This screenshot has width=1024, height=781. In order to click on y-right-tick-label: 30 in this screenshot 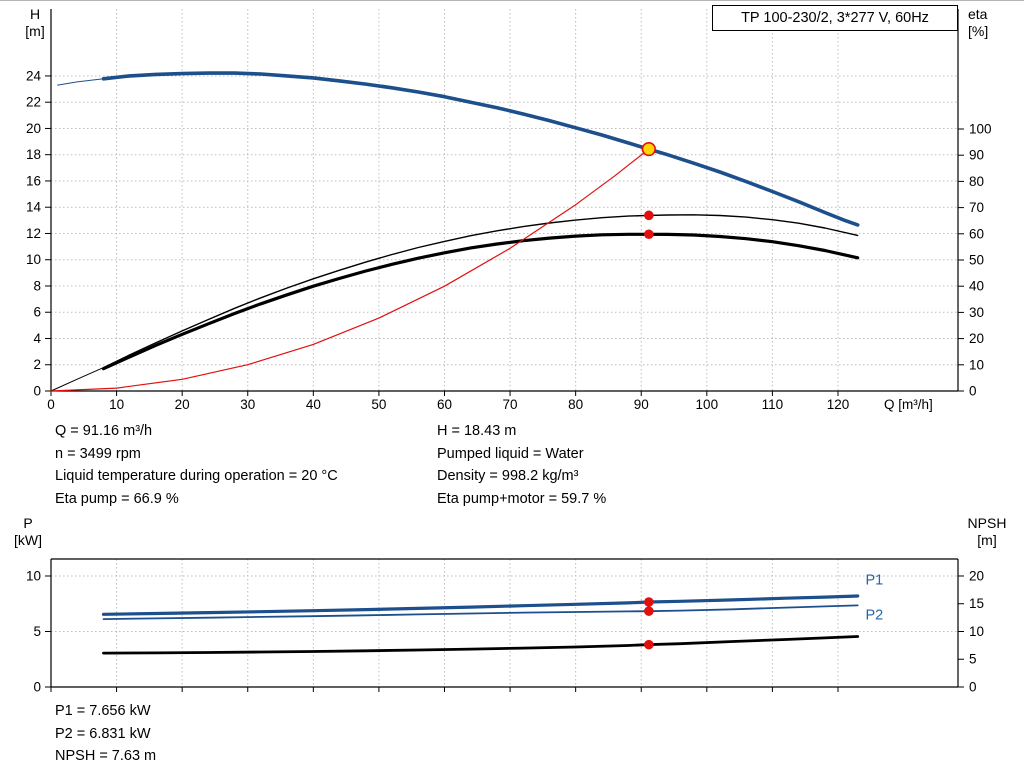, I will do `click(976, 312)`.